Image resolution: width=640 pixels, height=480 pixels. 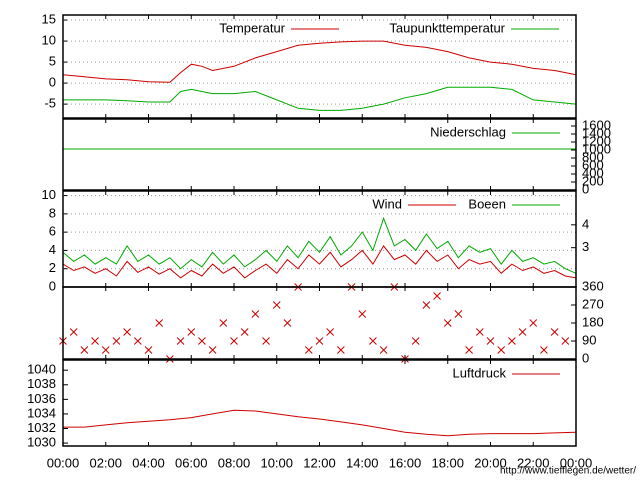 I want to click on y2-tick-label: 1600, so click(x=596, y=124).